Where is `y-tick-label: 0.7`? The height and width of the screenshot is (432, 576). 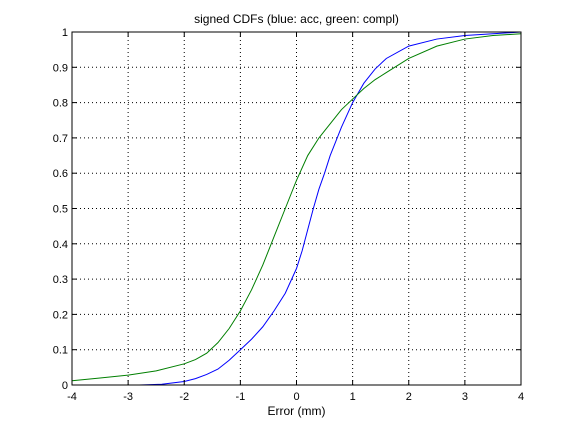 y-tick-label: 0.7 is located at coordinates (60, 139).